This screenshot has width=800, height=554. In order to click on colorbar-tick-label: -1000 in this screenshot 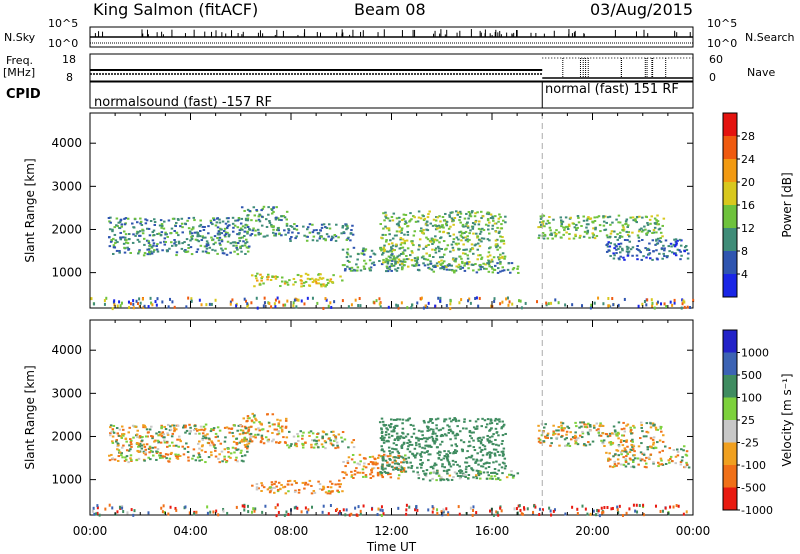, I will do `click(757, 510)`.